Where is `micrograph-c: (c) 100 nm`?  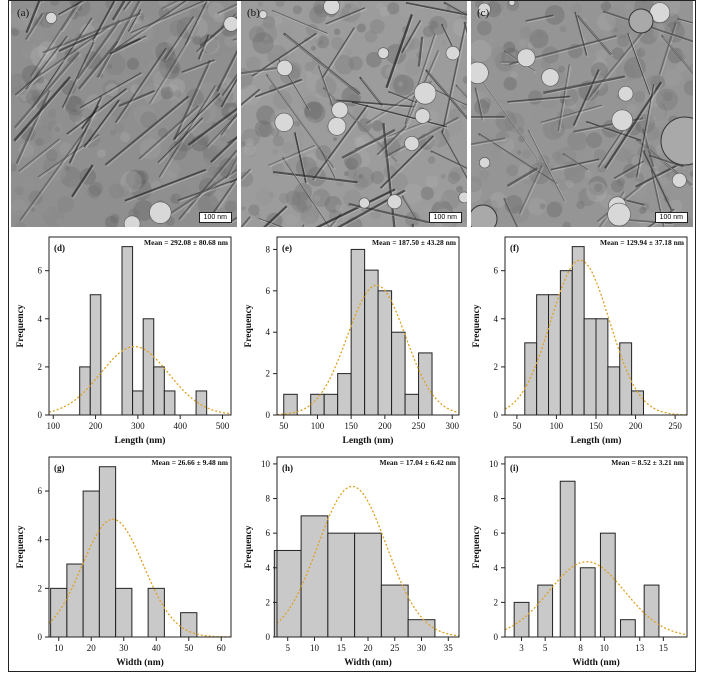 micrograph-c: (c) 100 nm is located at coordinates (582, 114).